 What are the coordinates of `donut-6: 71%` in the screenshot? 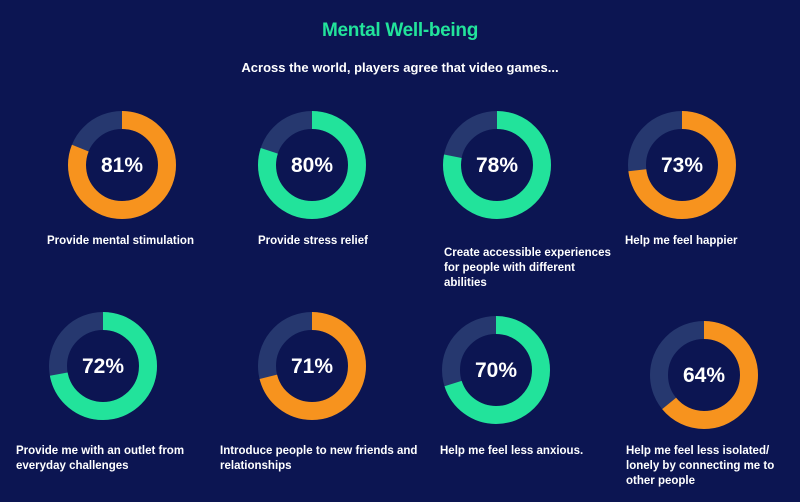 It's located at (312, 366).